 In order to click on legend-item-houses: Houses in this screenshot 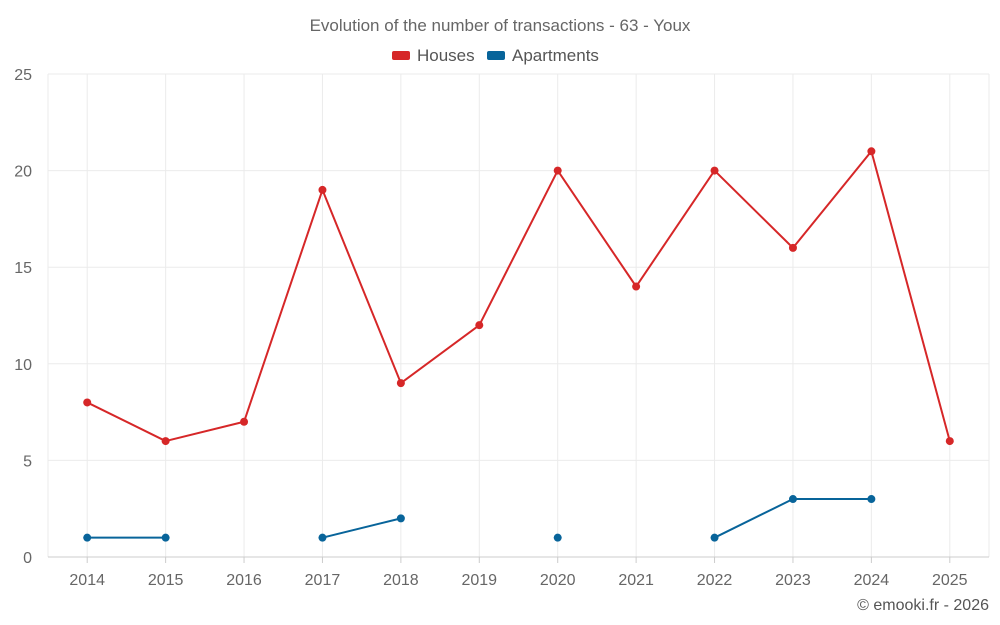, I will do `click(433, 55)`.